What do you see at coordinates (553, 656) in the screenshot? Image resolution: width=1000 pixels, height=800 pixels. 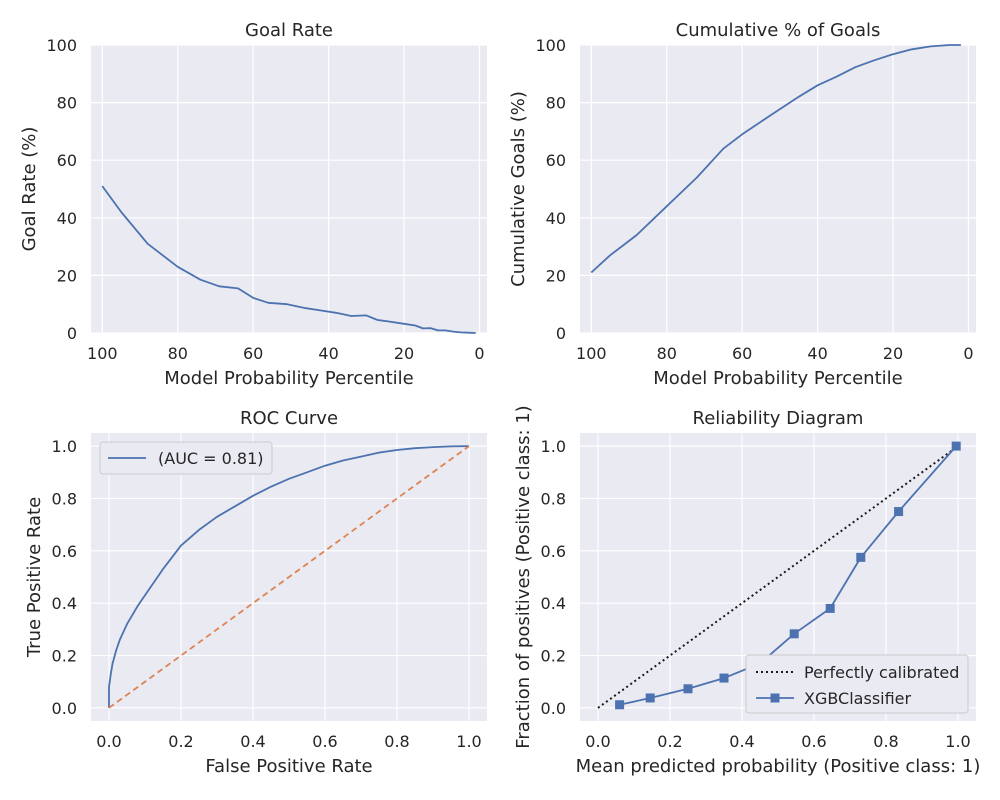 I see `reliability-y-tick-label: 0.2` at bounding box center [553, 656].